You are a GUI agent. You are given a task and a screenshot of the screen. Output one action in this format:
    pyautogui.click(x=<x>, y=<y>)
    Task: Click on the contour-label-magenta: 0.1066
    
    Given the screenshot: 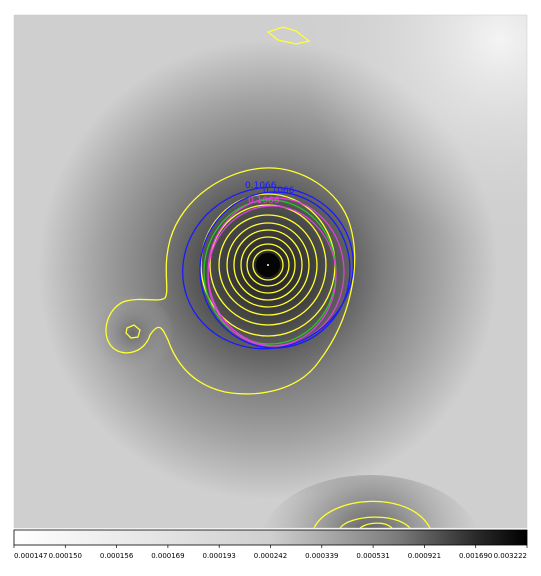 What is the action you would take?
    pyautogui.click(x=264, y=201)
    